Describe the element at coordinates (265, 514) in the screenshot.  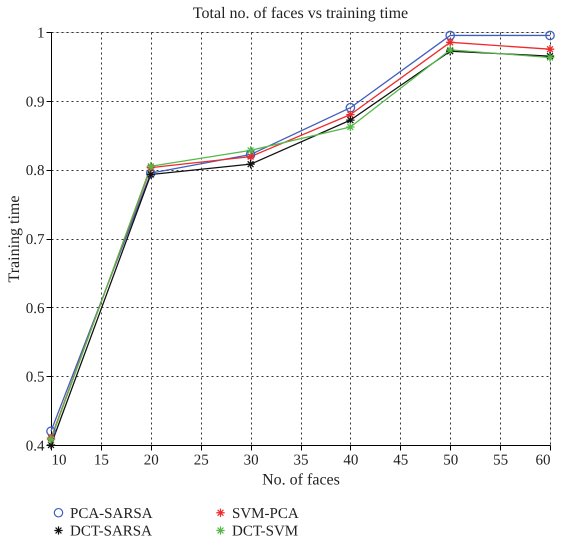
I see `legend-label: SVM-PCA` at that location.